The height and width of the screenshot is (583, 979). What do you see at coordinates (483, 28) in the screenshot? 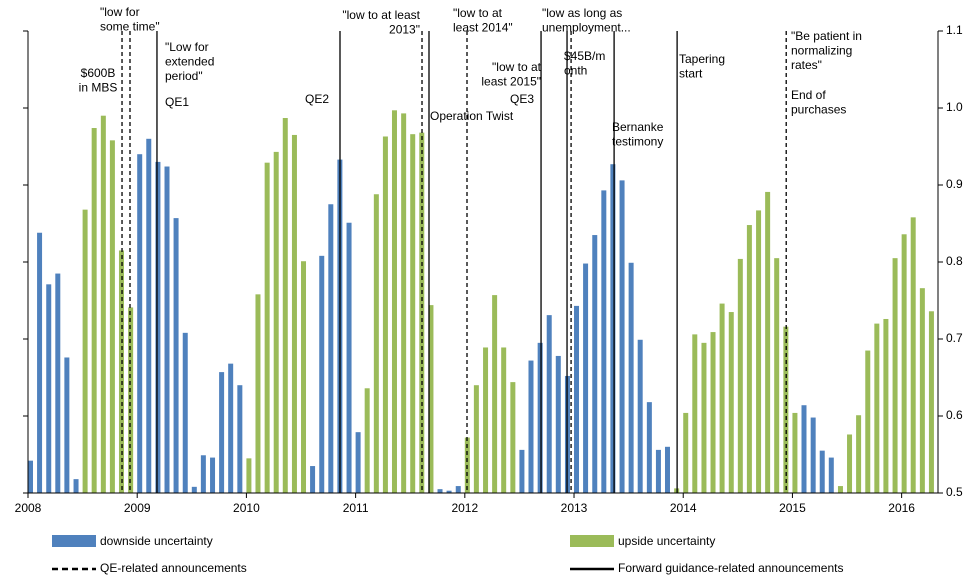
I see `annotation: least 2014"` at bounding box center [483, 28].